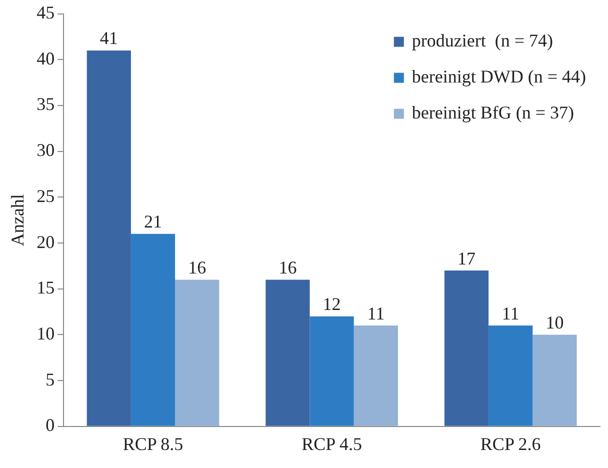  What do you see at coordinates (555, 322) in the screenshot?
I see `data-label: 10` at bounding box center [555, 322].